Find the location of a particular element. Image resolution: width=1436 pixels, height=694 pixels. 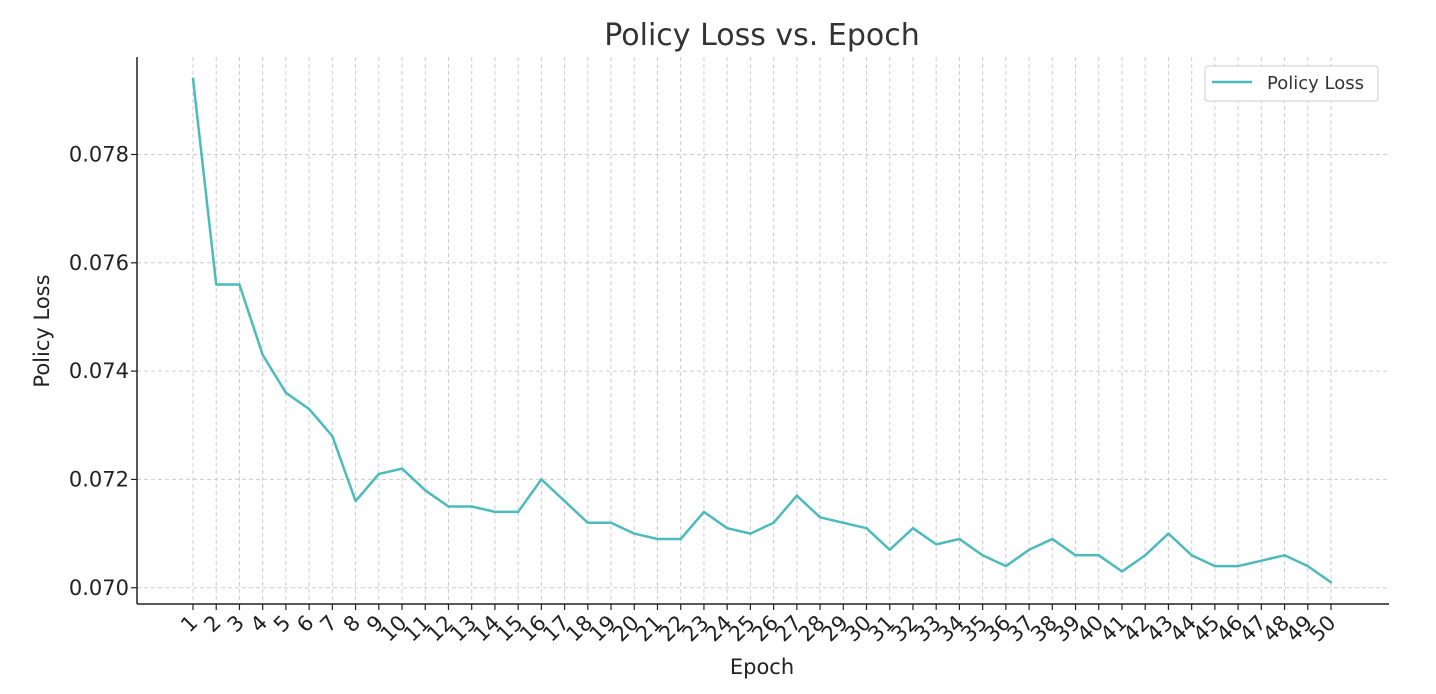

legend: Policy Loss is located at coordinates (1291, 83).